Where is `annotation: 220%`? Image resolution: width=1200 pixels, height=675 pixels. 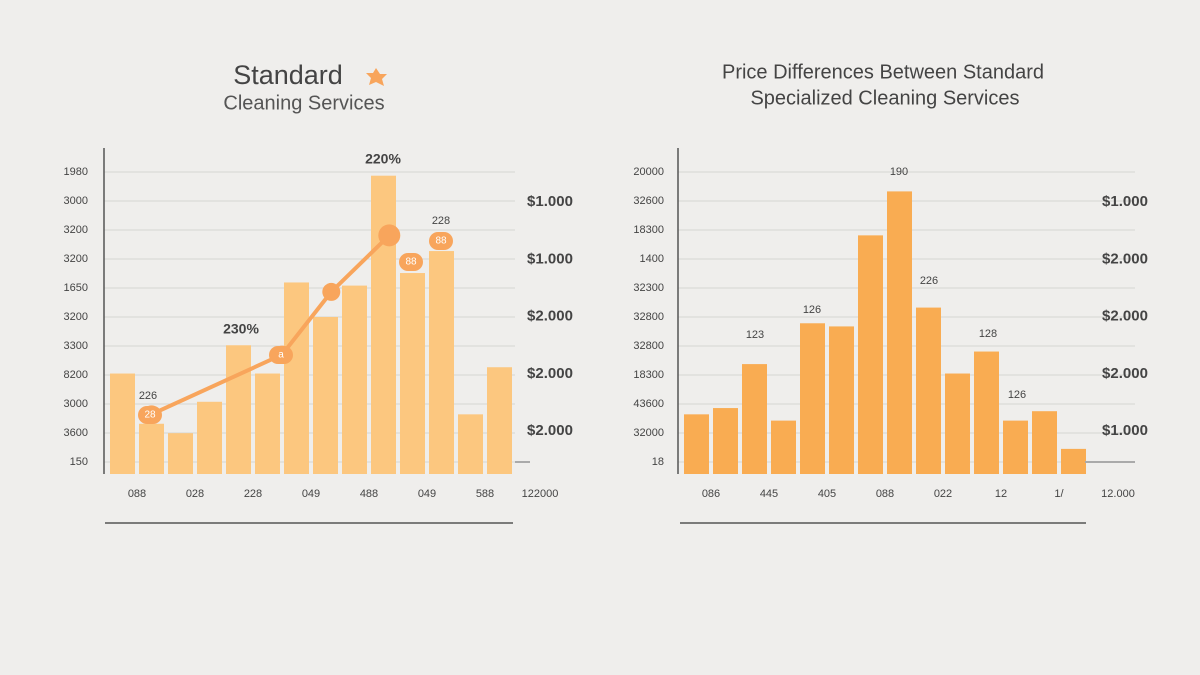
annotation: 220% is located at coordinates (383, 159).